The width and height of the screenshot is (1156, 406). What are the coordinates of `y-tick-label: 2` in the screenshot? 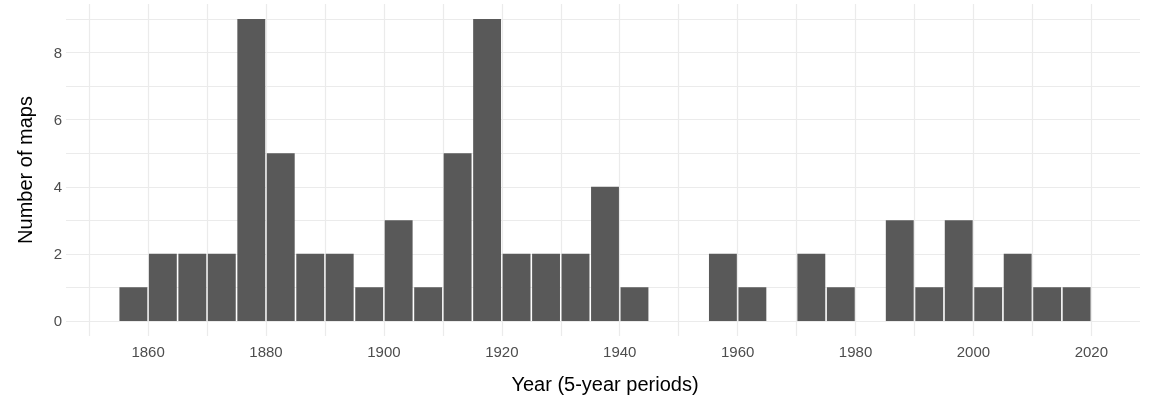 It's located at (57, 254).